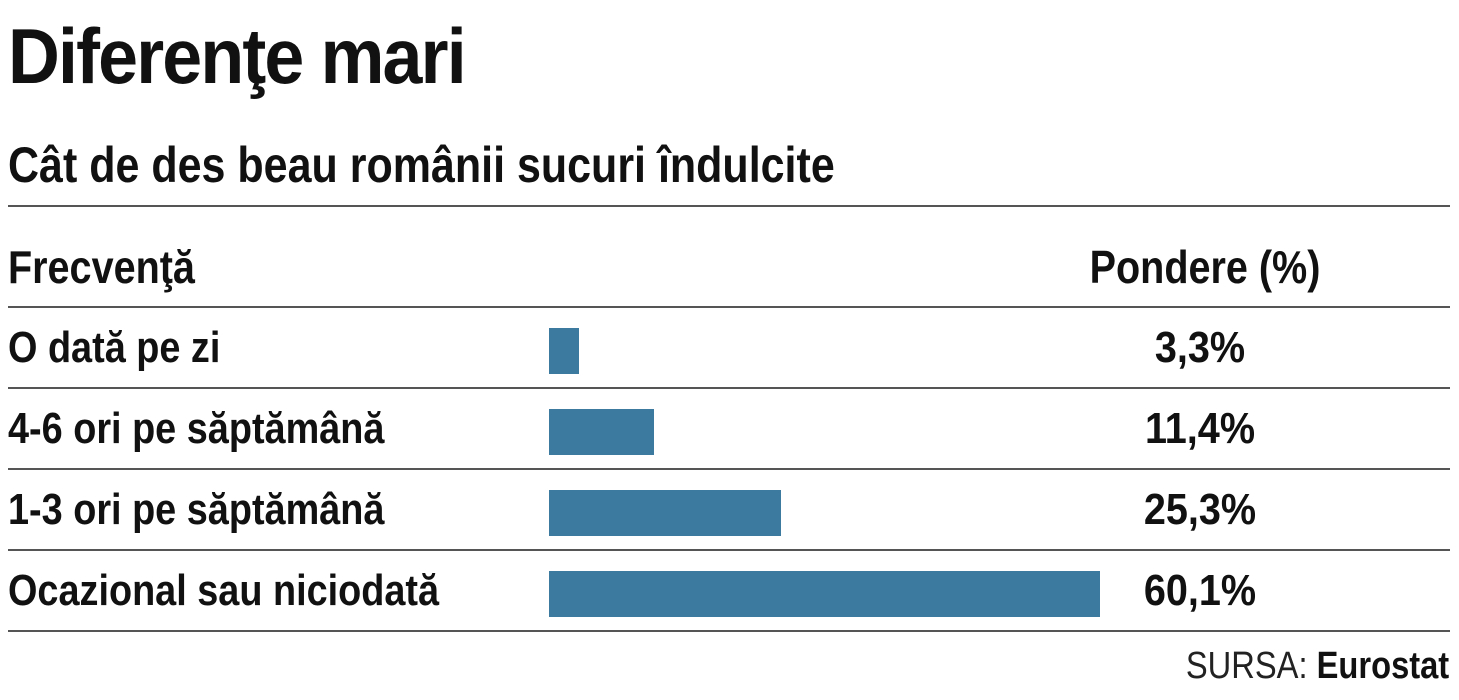 The width and height of the screenshot is (1459, 700). I want to click on source-name: Eurostat, so click(1382, 666).